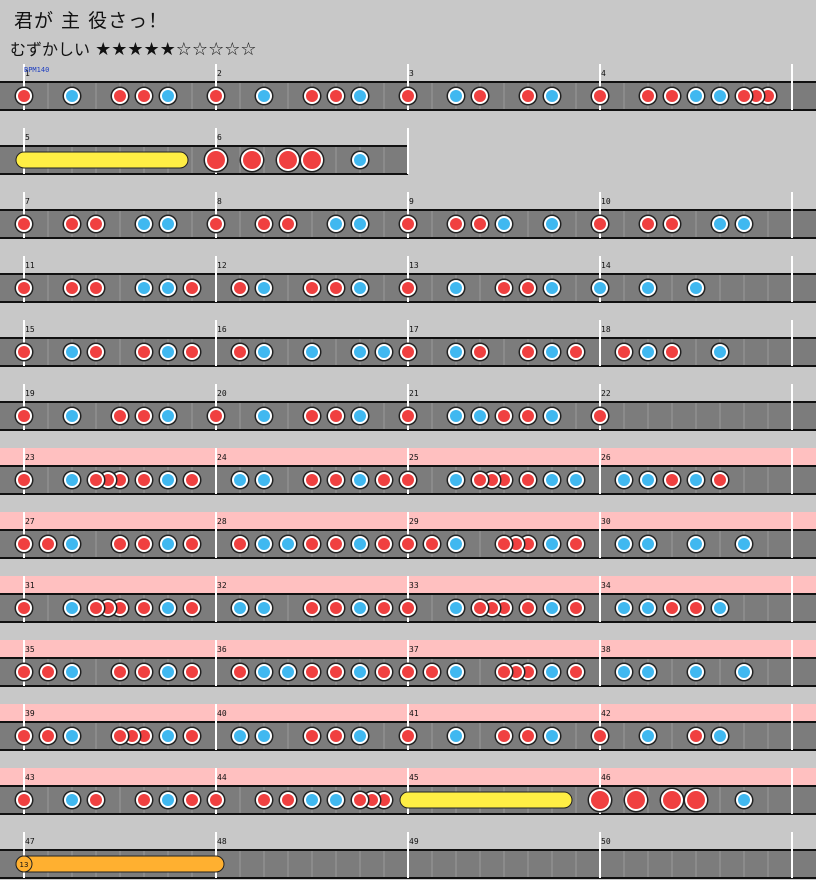 This screenshot has width=816, height=880. What do you see at coordinates (414, 457) in the screenshot?
I see `measure-number: 25` at bounding box center [414, 457].